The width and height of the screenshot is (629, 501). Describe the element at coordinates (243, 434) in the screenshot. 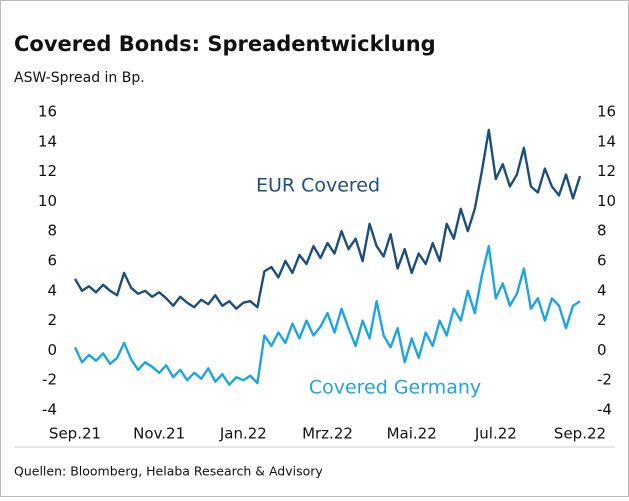

I see `x-tick-label: Jan.22` at that location.